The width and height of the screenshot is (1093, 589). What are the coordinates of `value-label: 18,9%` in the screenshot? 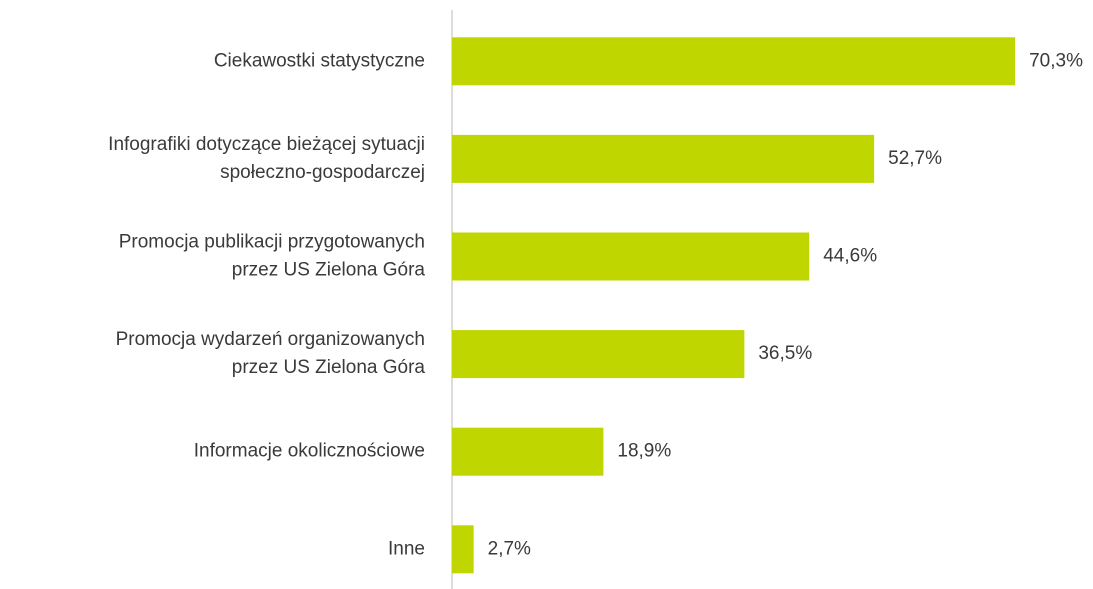 It's located at (644, 451).